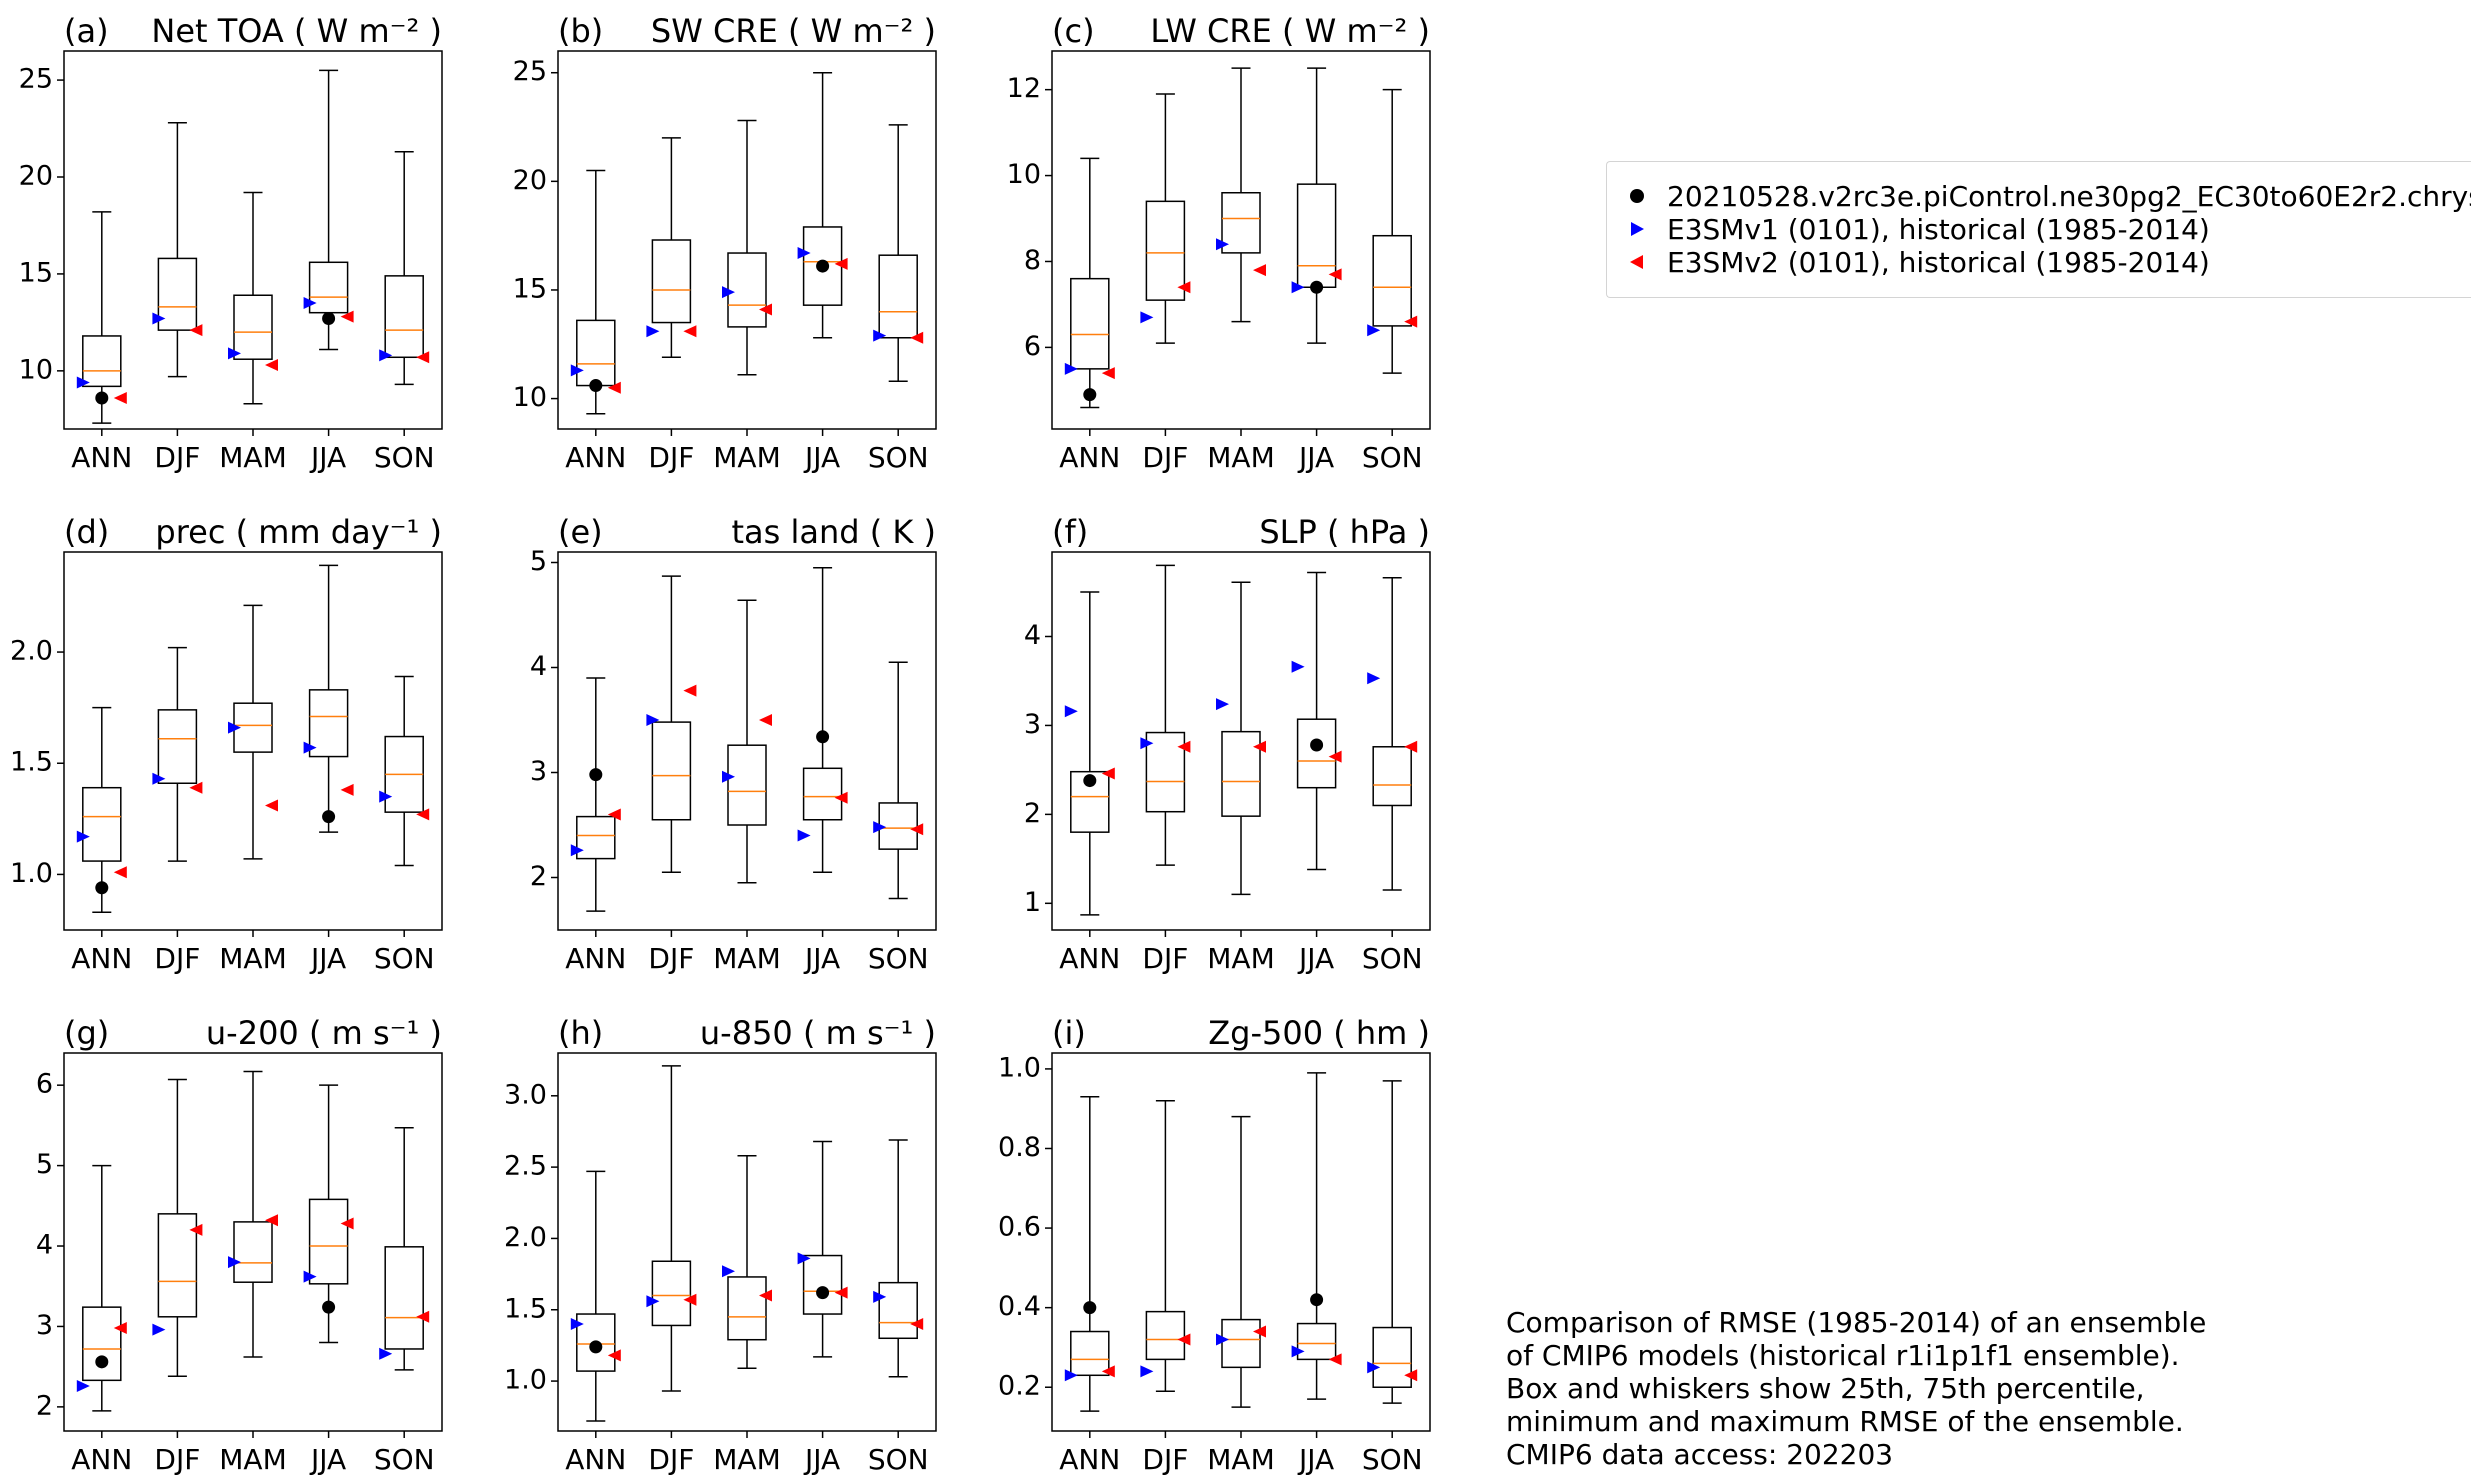  What do you see at coordinates (1019, 1386) in the screenshot?
I see `y-tick-label: 0.2` at bounding box center [1019, 1386].